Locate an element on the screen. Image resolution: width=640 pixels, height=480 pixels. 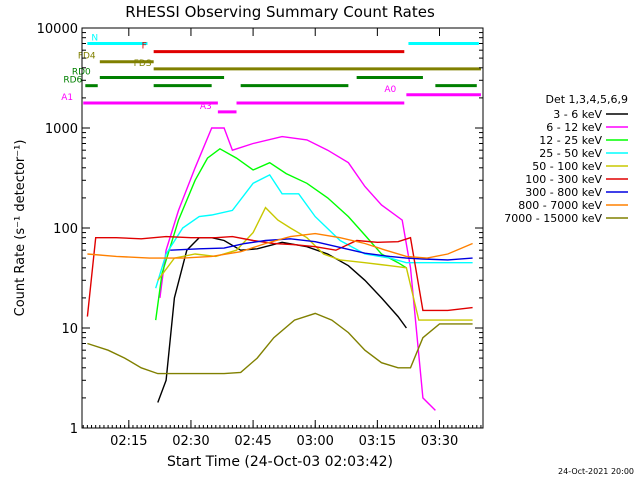
y-axis-label: Count Rate (s⁻¹ detector⁻¹) is located at coordinates (20, 228).